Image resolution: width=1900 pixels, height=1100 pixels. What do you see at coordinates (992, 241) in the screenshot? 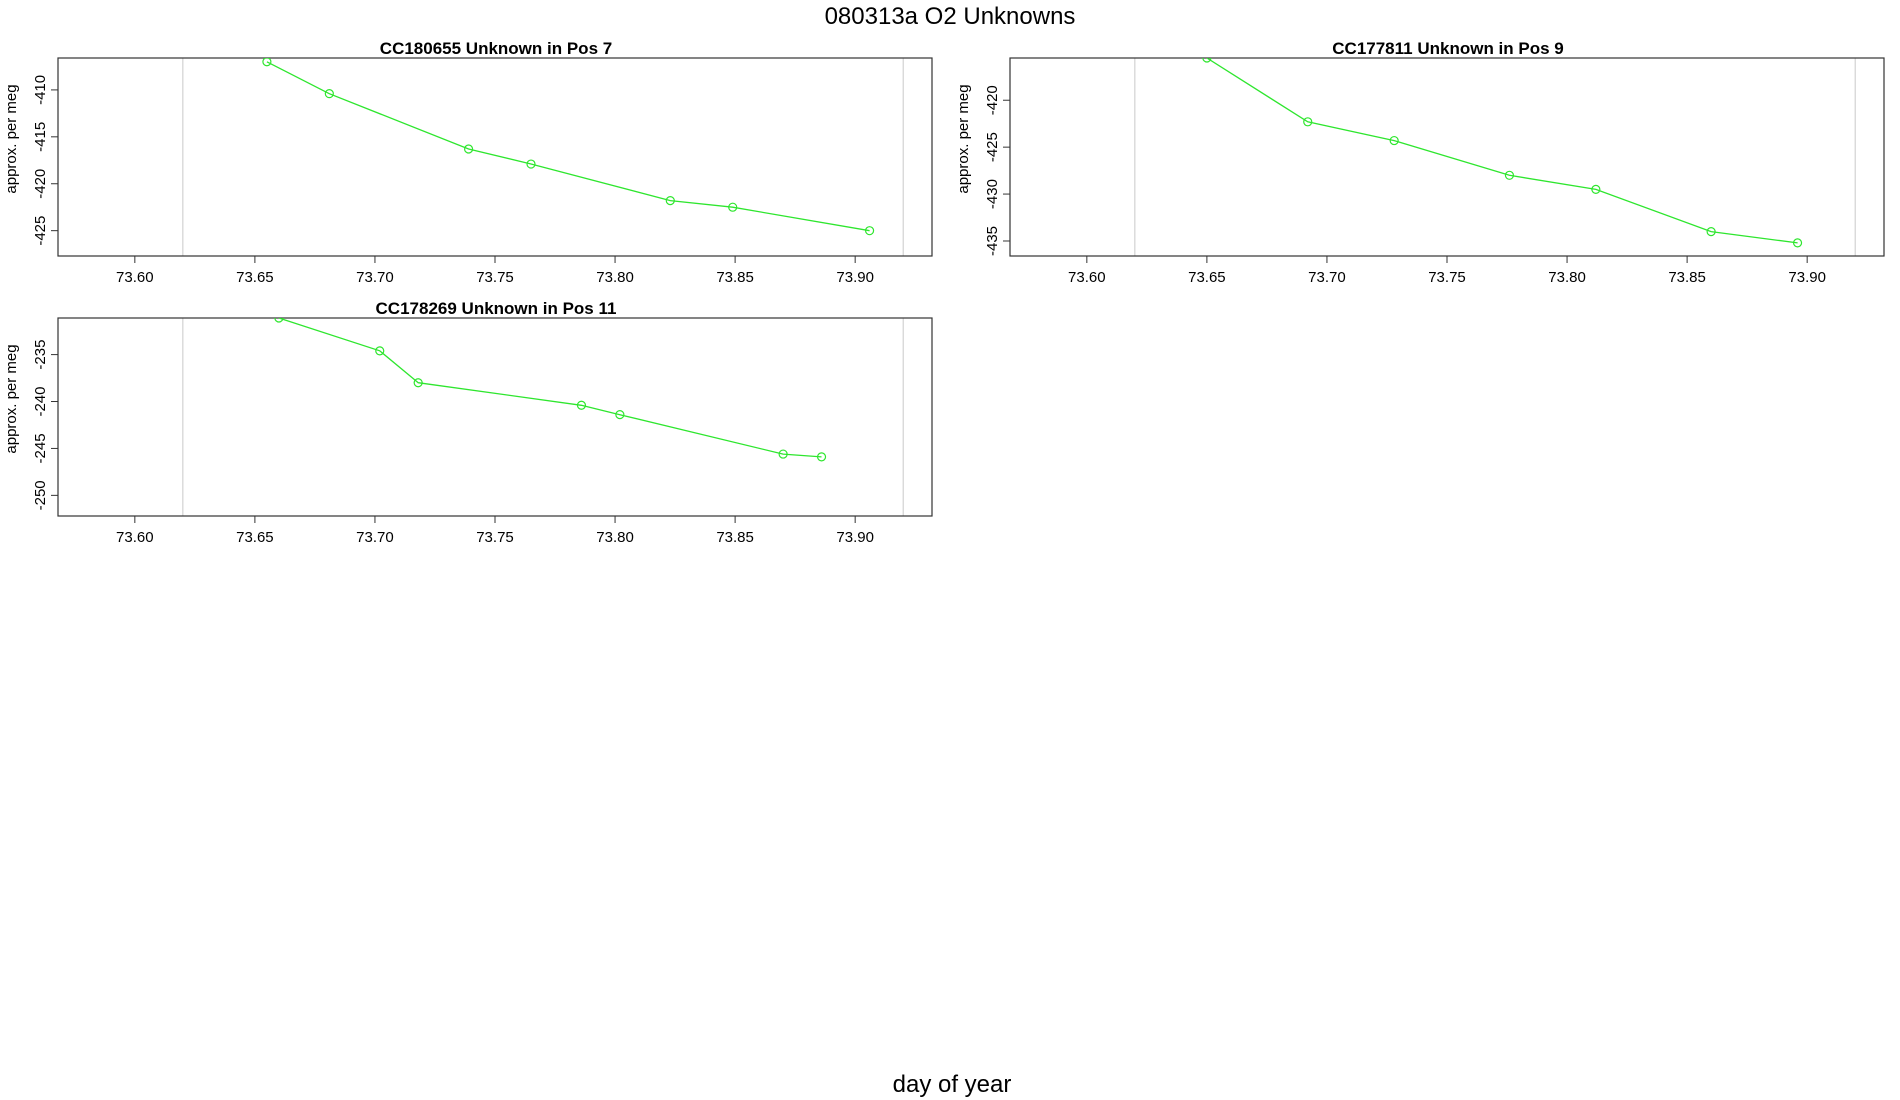
I see `y-tick-label-3: -435` at bounding box center [992, 241].